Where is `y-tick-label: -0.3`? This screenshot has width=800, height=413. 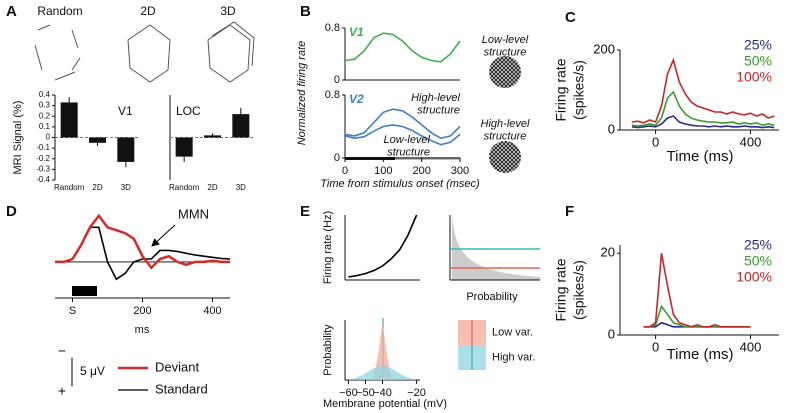 y-tick-label: -0.3 is located at coordinates (43, 168).